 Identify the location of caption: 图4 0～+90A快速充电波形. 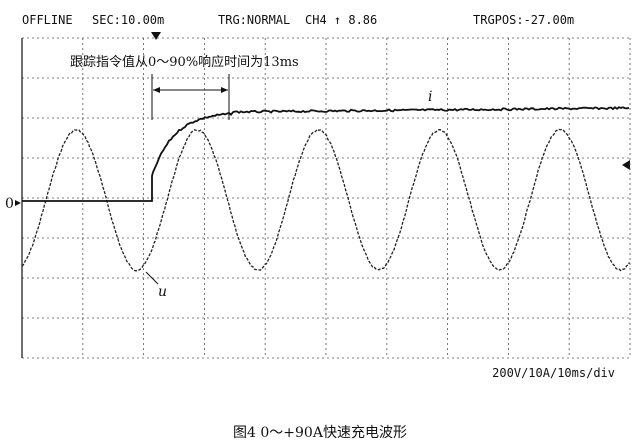
(320, 433).